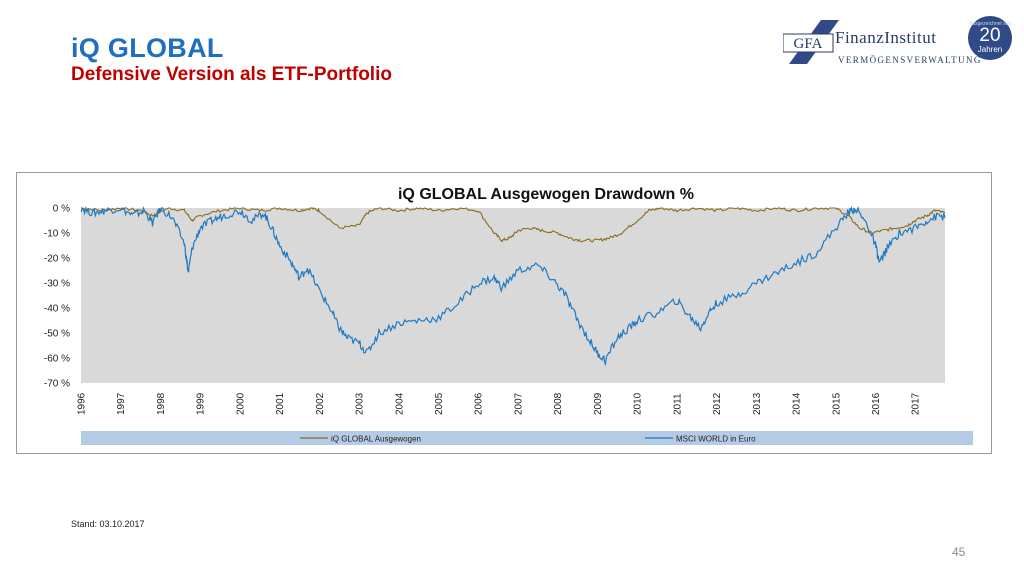 Image resolution: width=1024 pixels, height=576 pixels. Describe the element at coordinates (147, 48) in the screenshot. I see `slide-title: iQ GLOBAL` at that location.